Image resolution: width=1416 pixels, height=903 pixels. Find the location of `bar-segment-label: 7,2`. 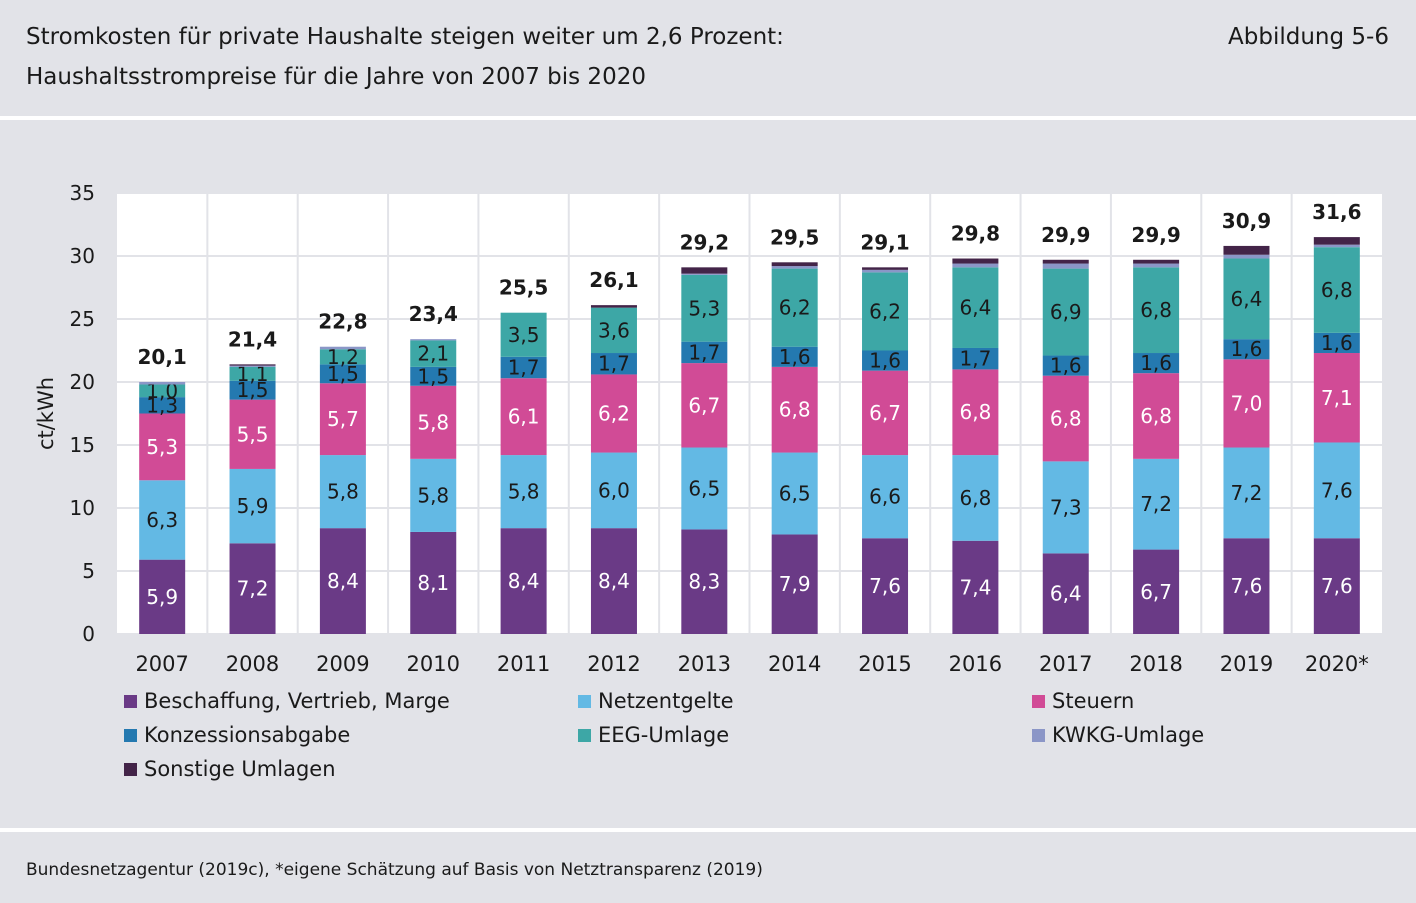

bar-segment-label: 7,2 is located at coordinates (253, 589).